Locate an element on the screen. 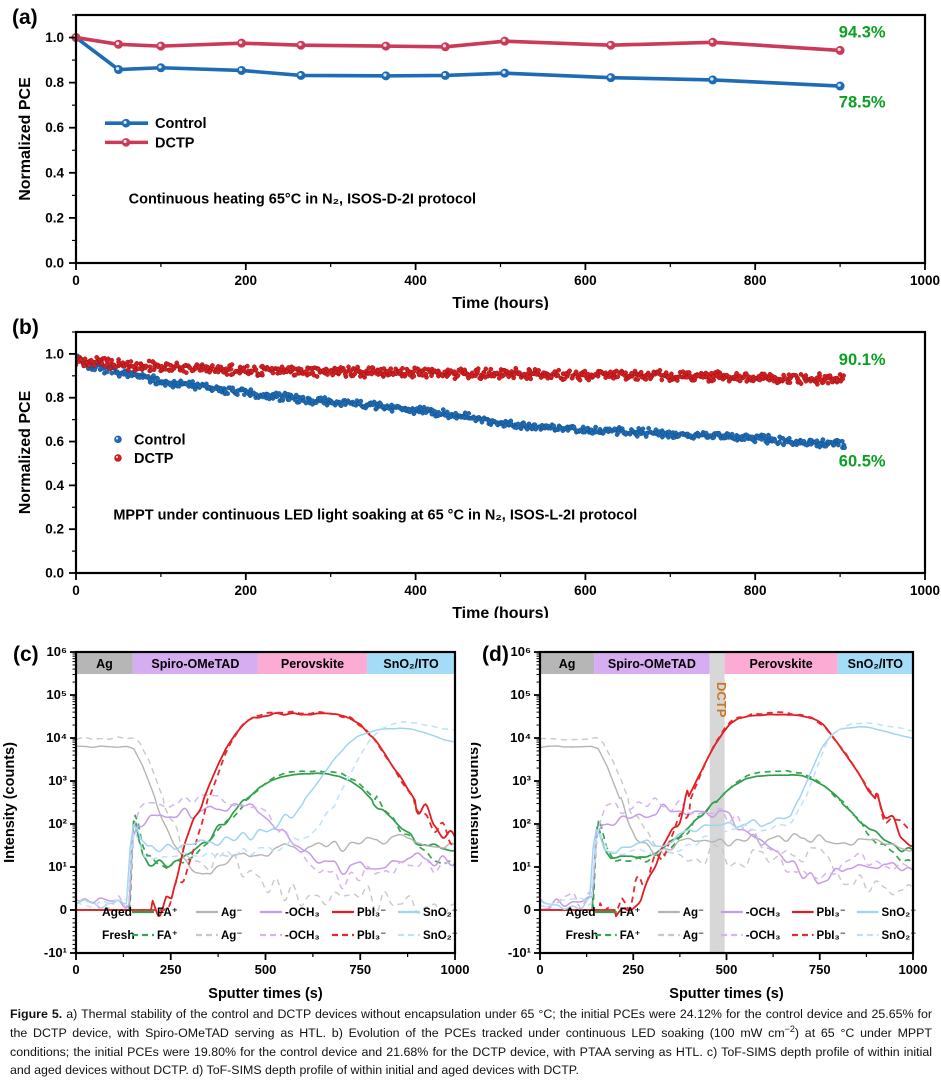  dctp-label: DCTP is located at coordinates (721, 700).